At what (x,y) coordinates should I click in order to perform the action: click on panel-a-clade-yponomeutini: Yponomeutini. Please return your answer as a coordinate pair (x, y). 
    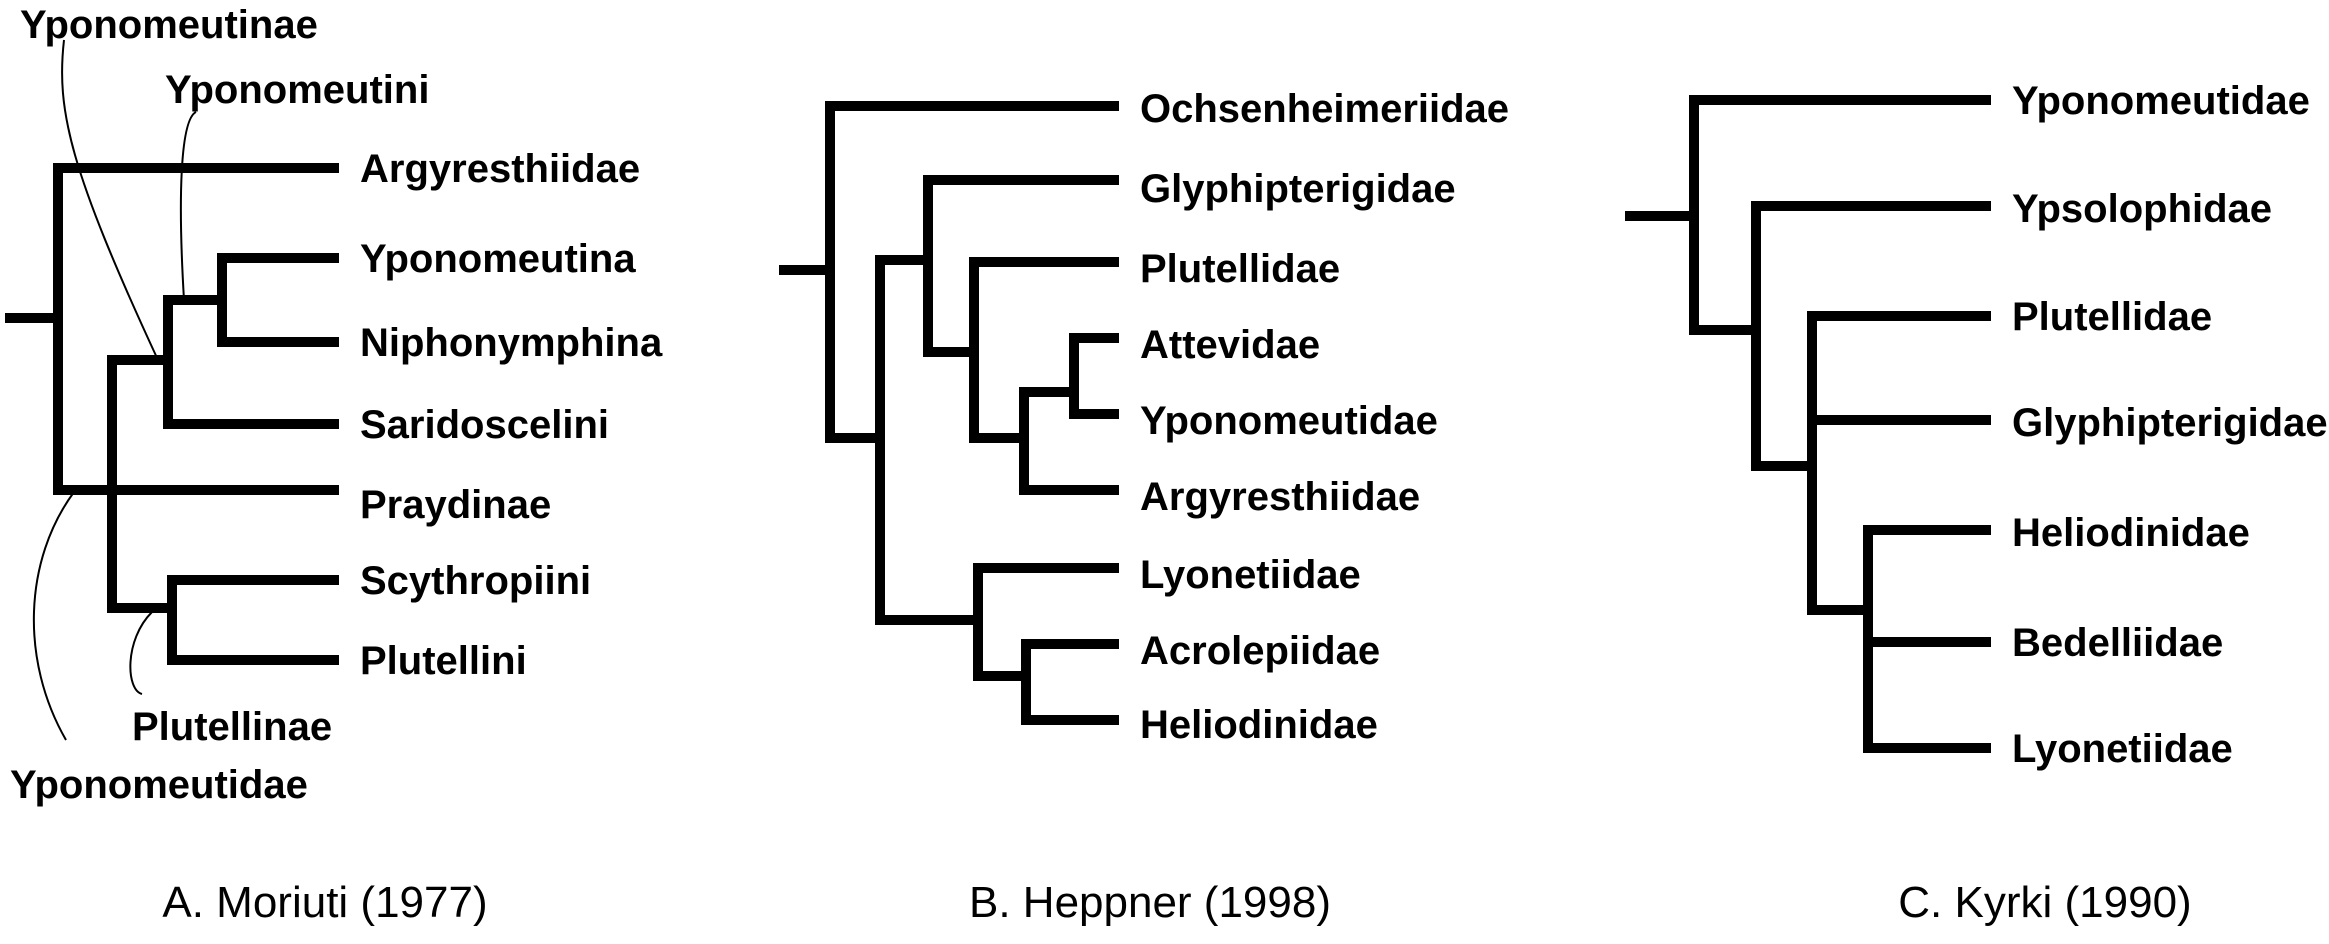
    Looking at the image, I should click on (297, 90).